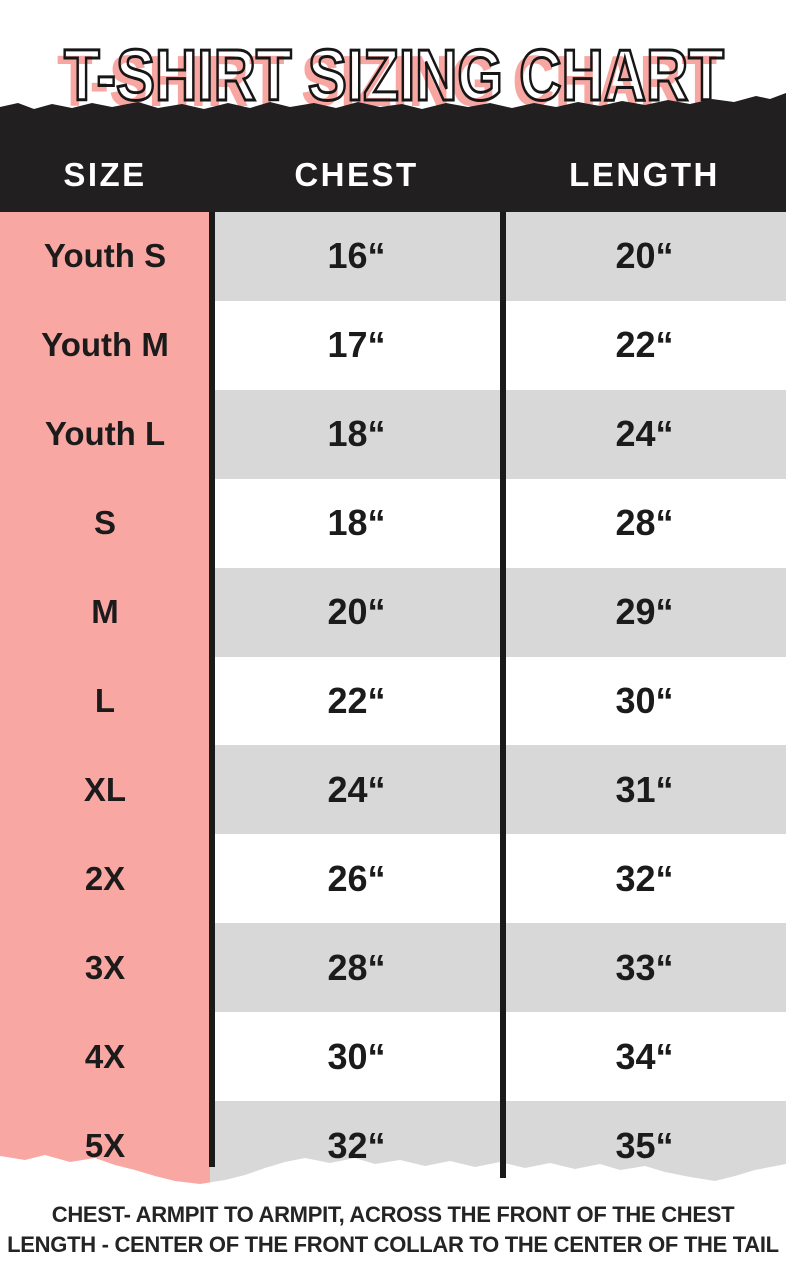  What do you see at coordinates (644, 523) in the screenshot?
I see `length-cell: 28“` at bounding box center [644, 523].